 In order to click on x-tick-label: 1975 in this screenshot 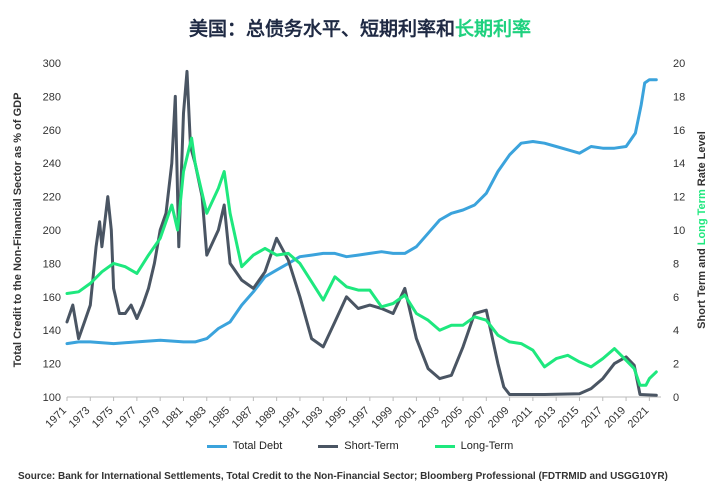, I will do `click(103, 418)`.